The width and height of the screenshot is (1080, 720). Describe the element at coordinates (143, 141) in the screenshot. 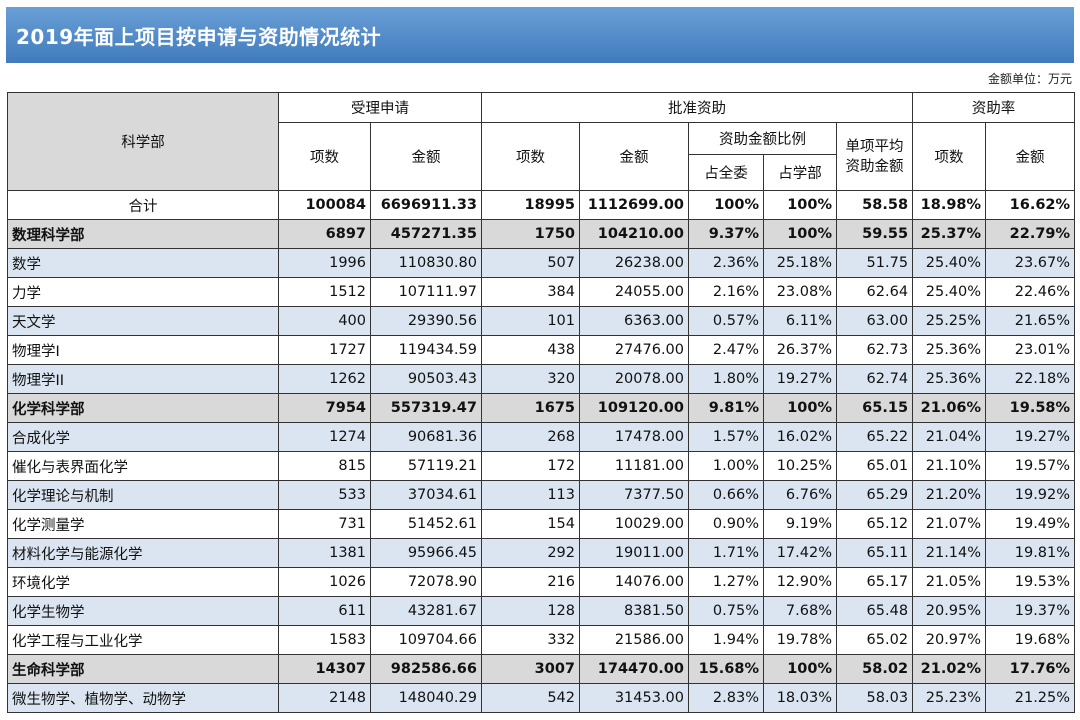

I see `header-dept: 科学部` at that location.